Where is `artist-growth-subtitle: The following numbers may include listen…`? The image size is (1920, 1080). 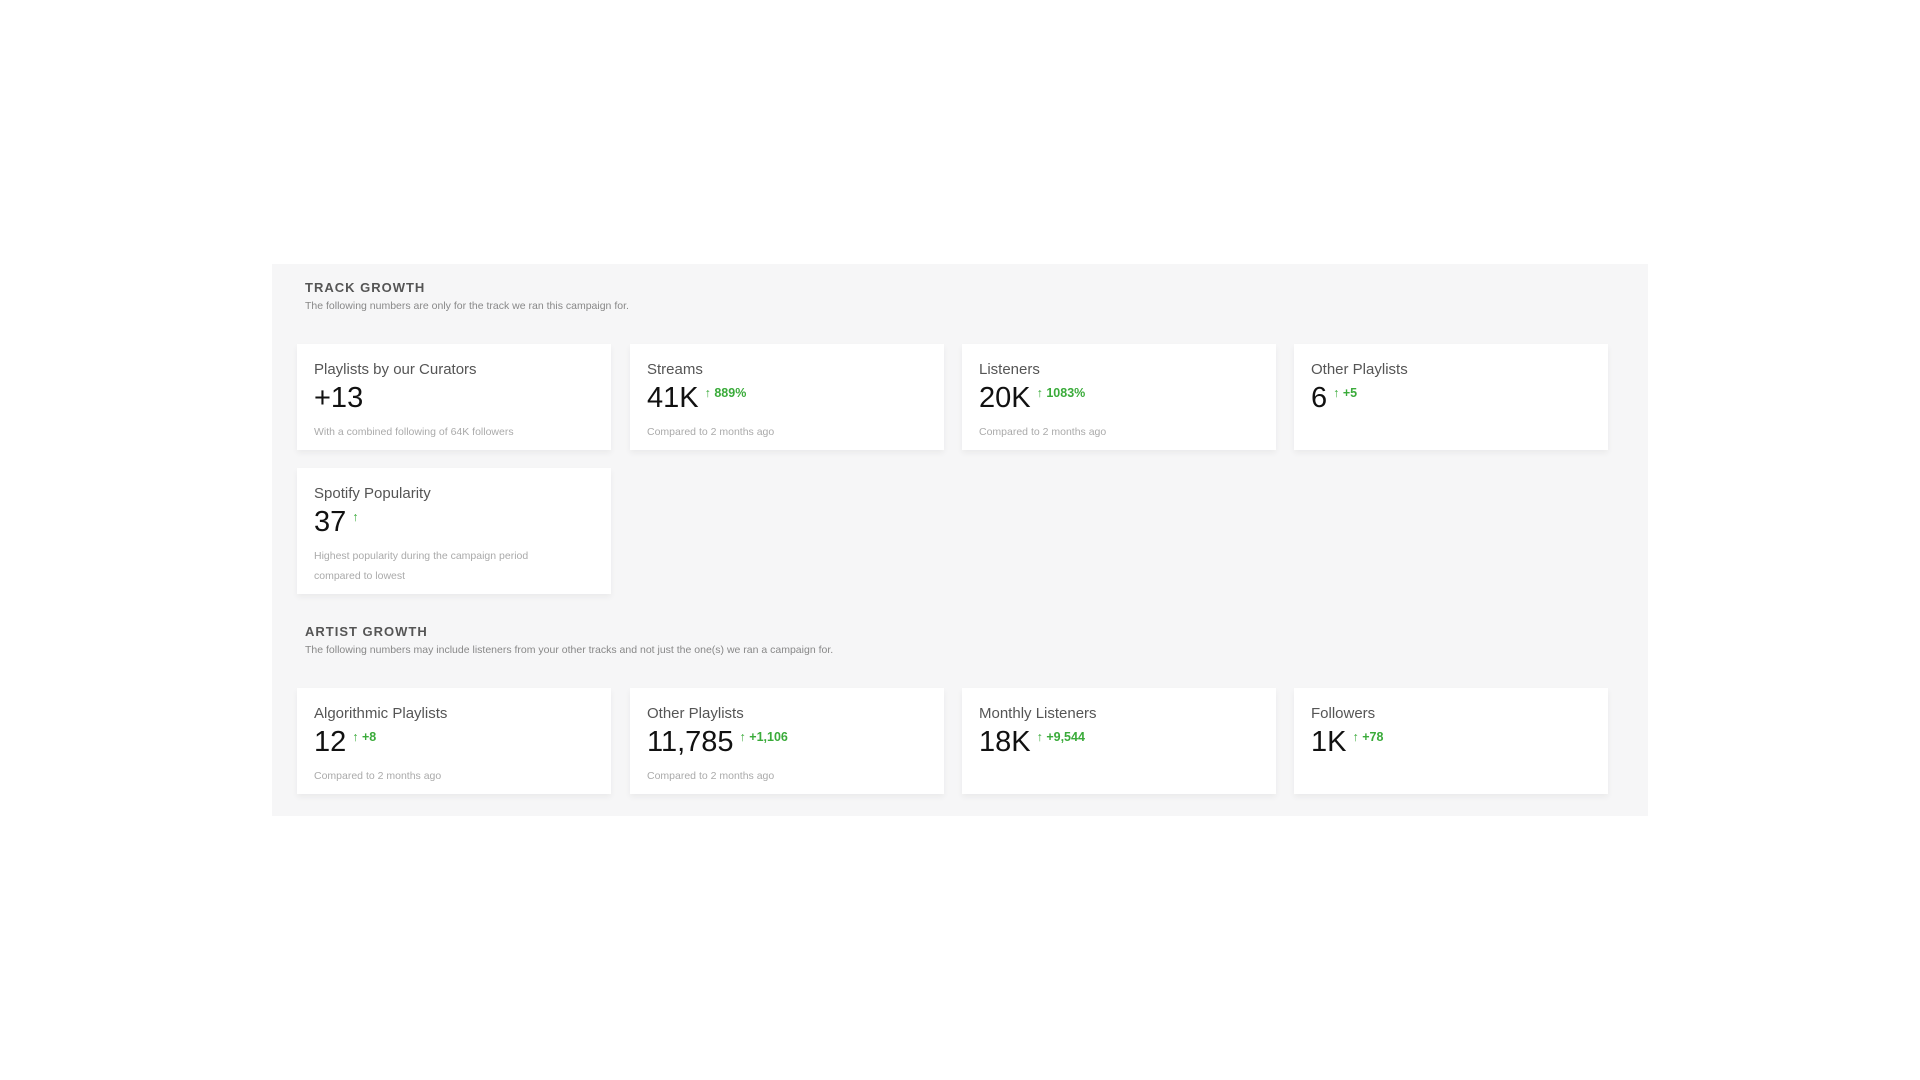 artist-growth-subtitle: The following numbers may include listen… is located at coordinates (569, 650).